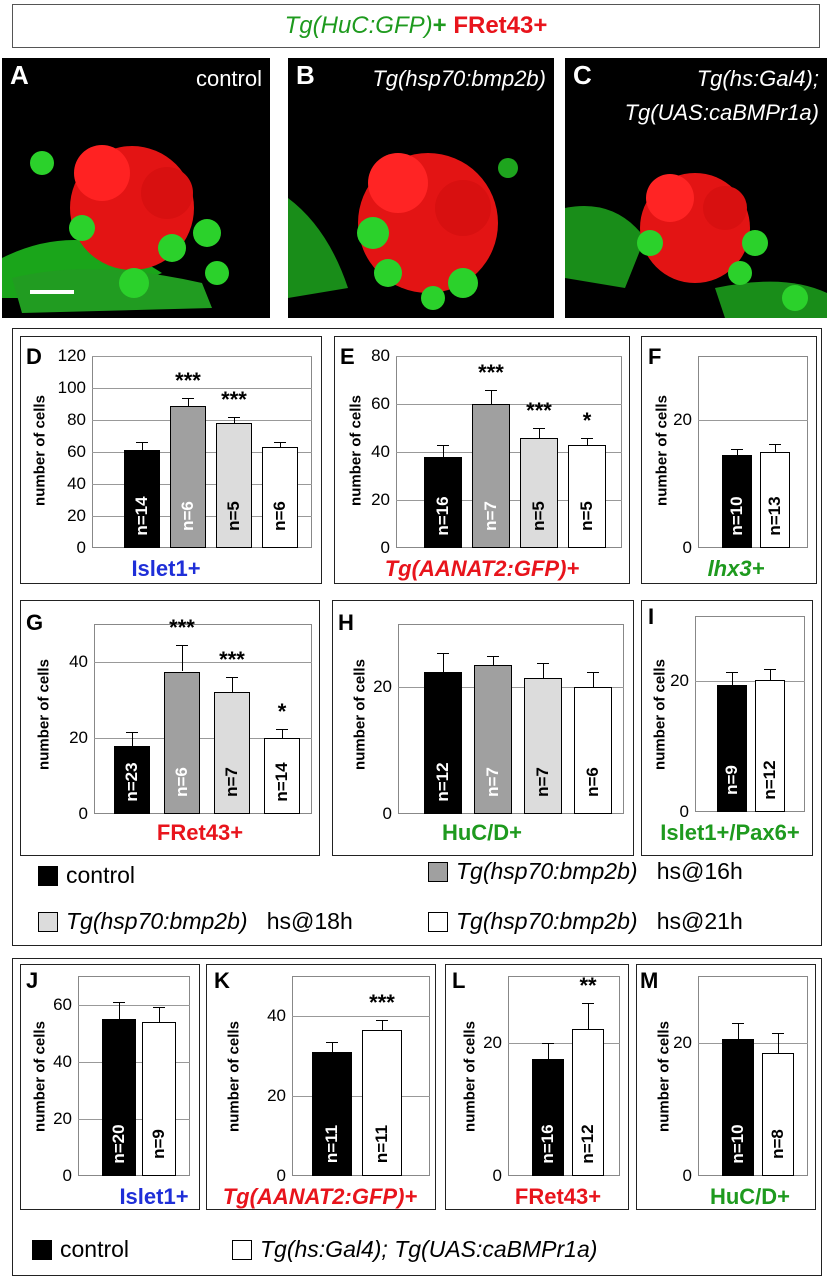 Image resolution: width=832 pixels, height=1280 pixels. I want to click on panel-i-error-cap, so click(770, 669).